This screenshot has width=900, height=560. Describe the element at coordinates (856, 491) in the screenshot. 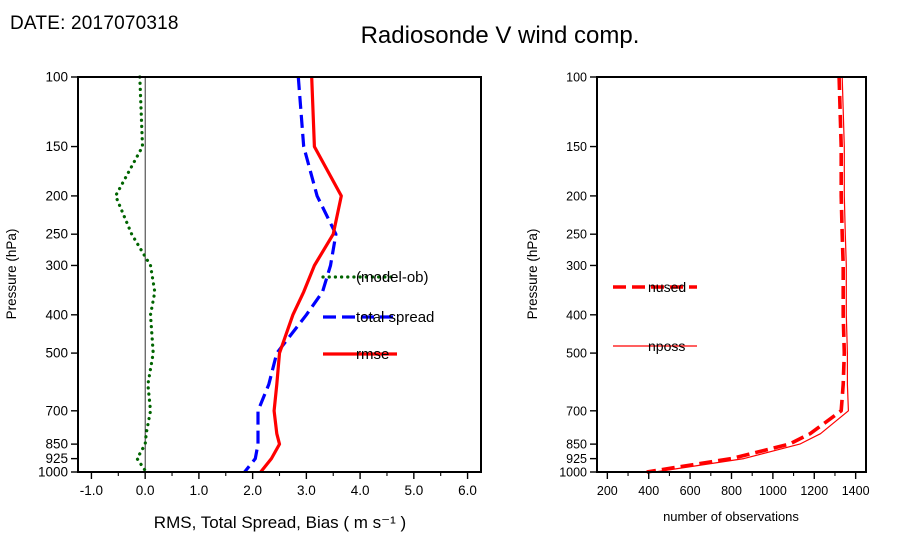

I see `x-tick-label: 1400` at that location.